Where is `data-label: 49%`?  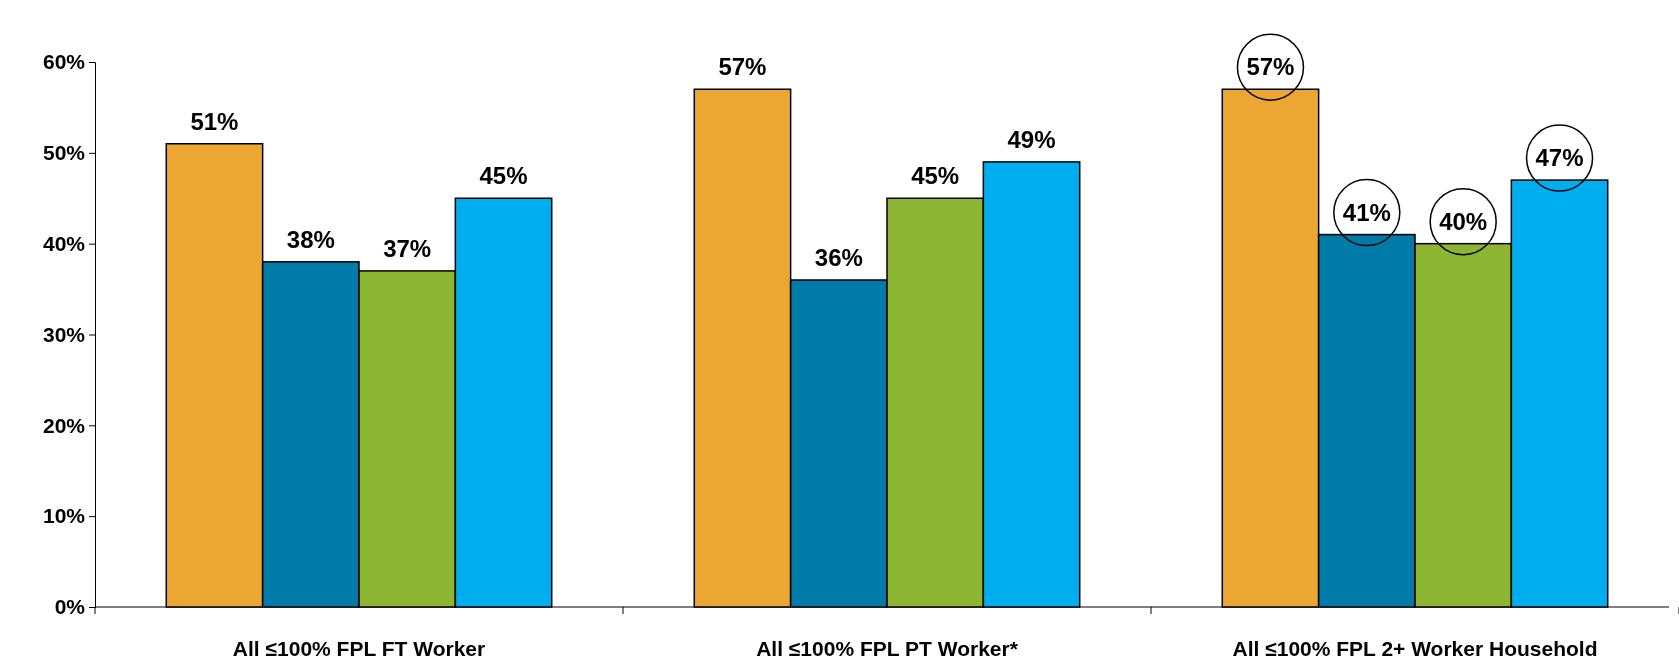
data-label: 49% is located at coordinates (1031, 139).